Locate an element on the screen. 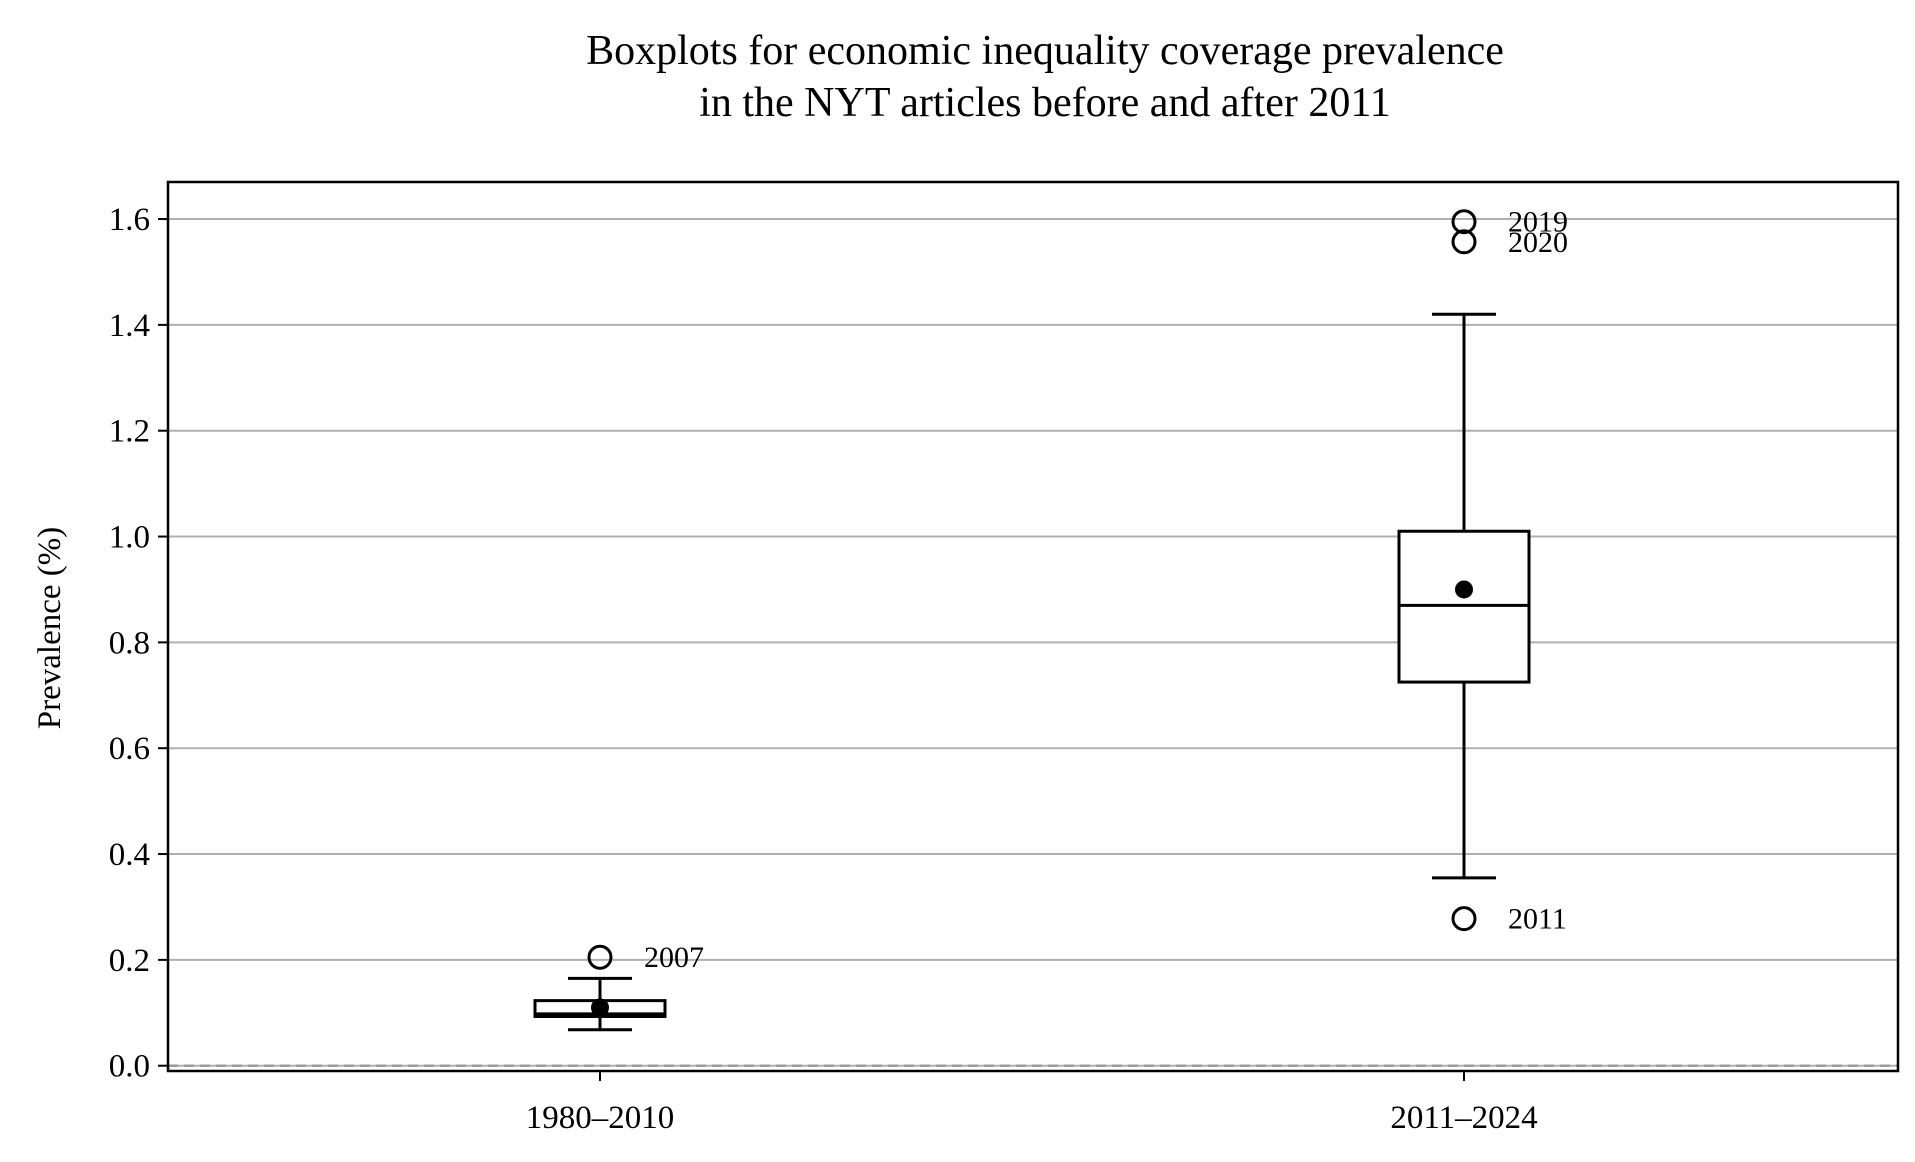 The image size is (1915, 1162). y-tick-label: 0.8 is located at coordinates (129, 643).